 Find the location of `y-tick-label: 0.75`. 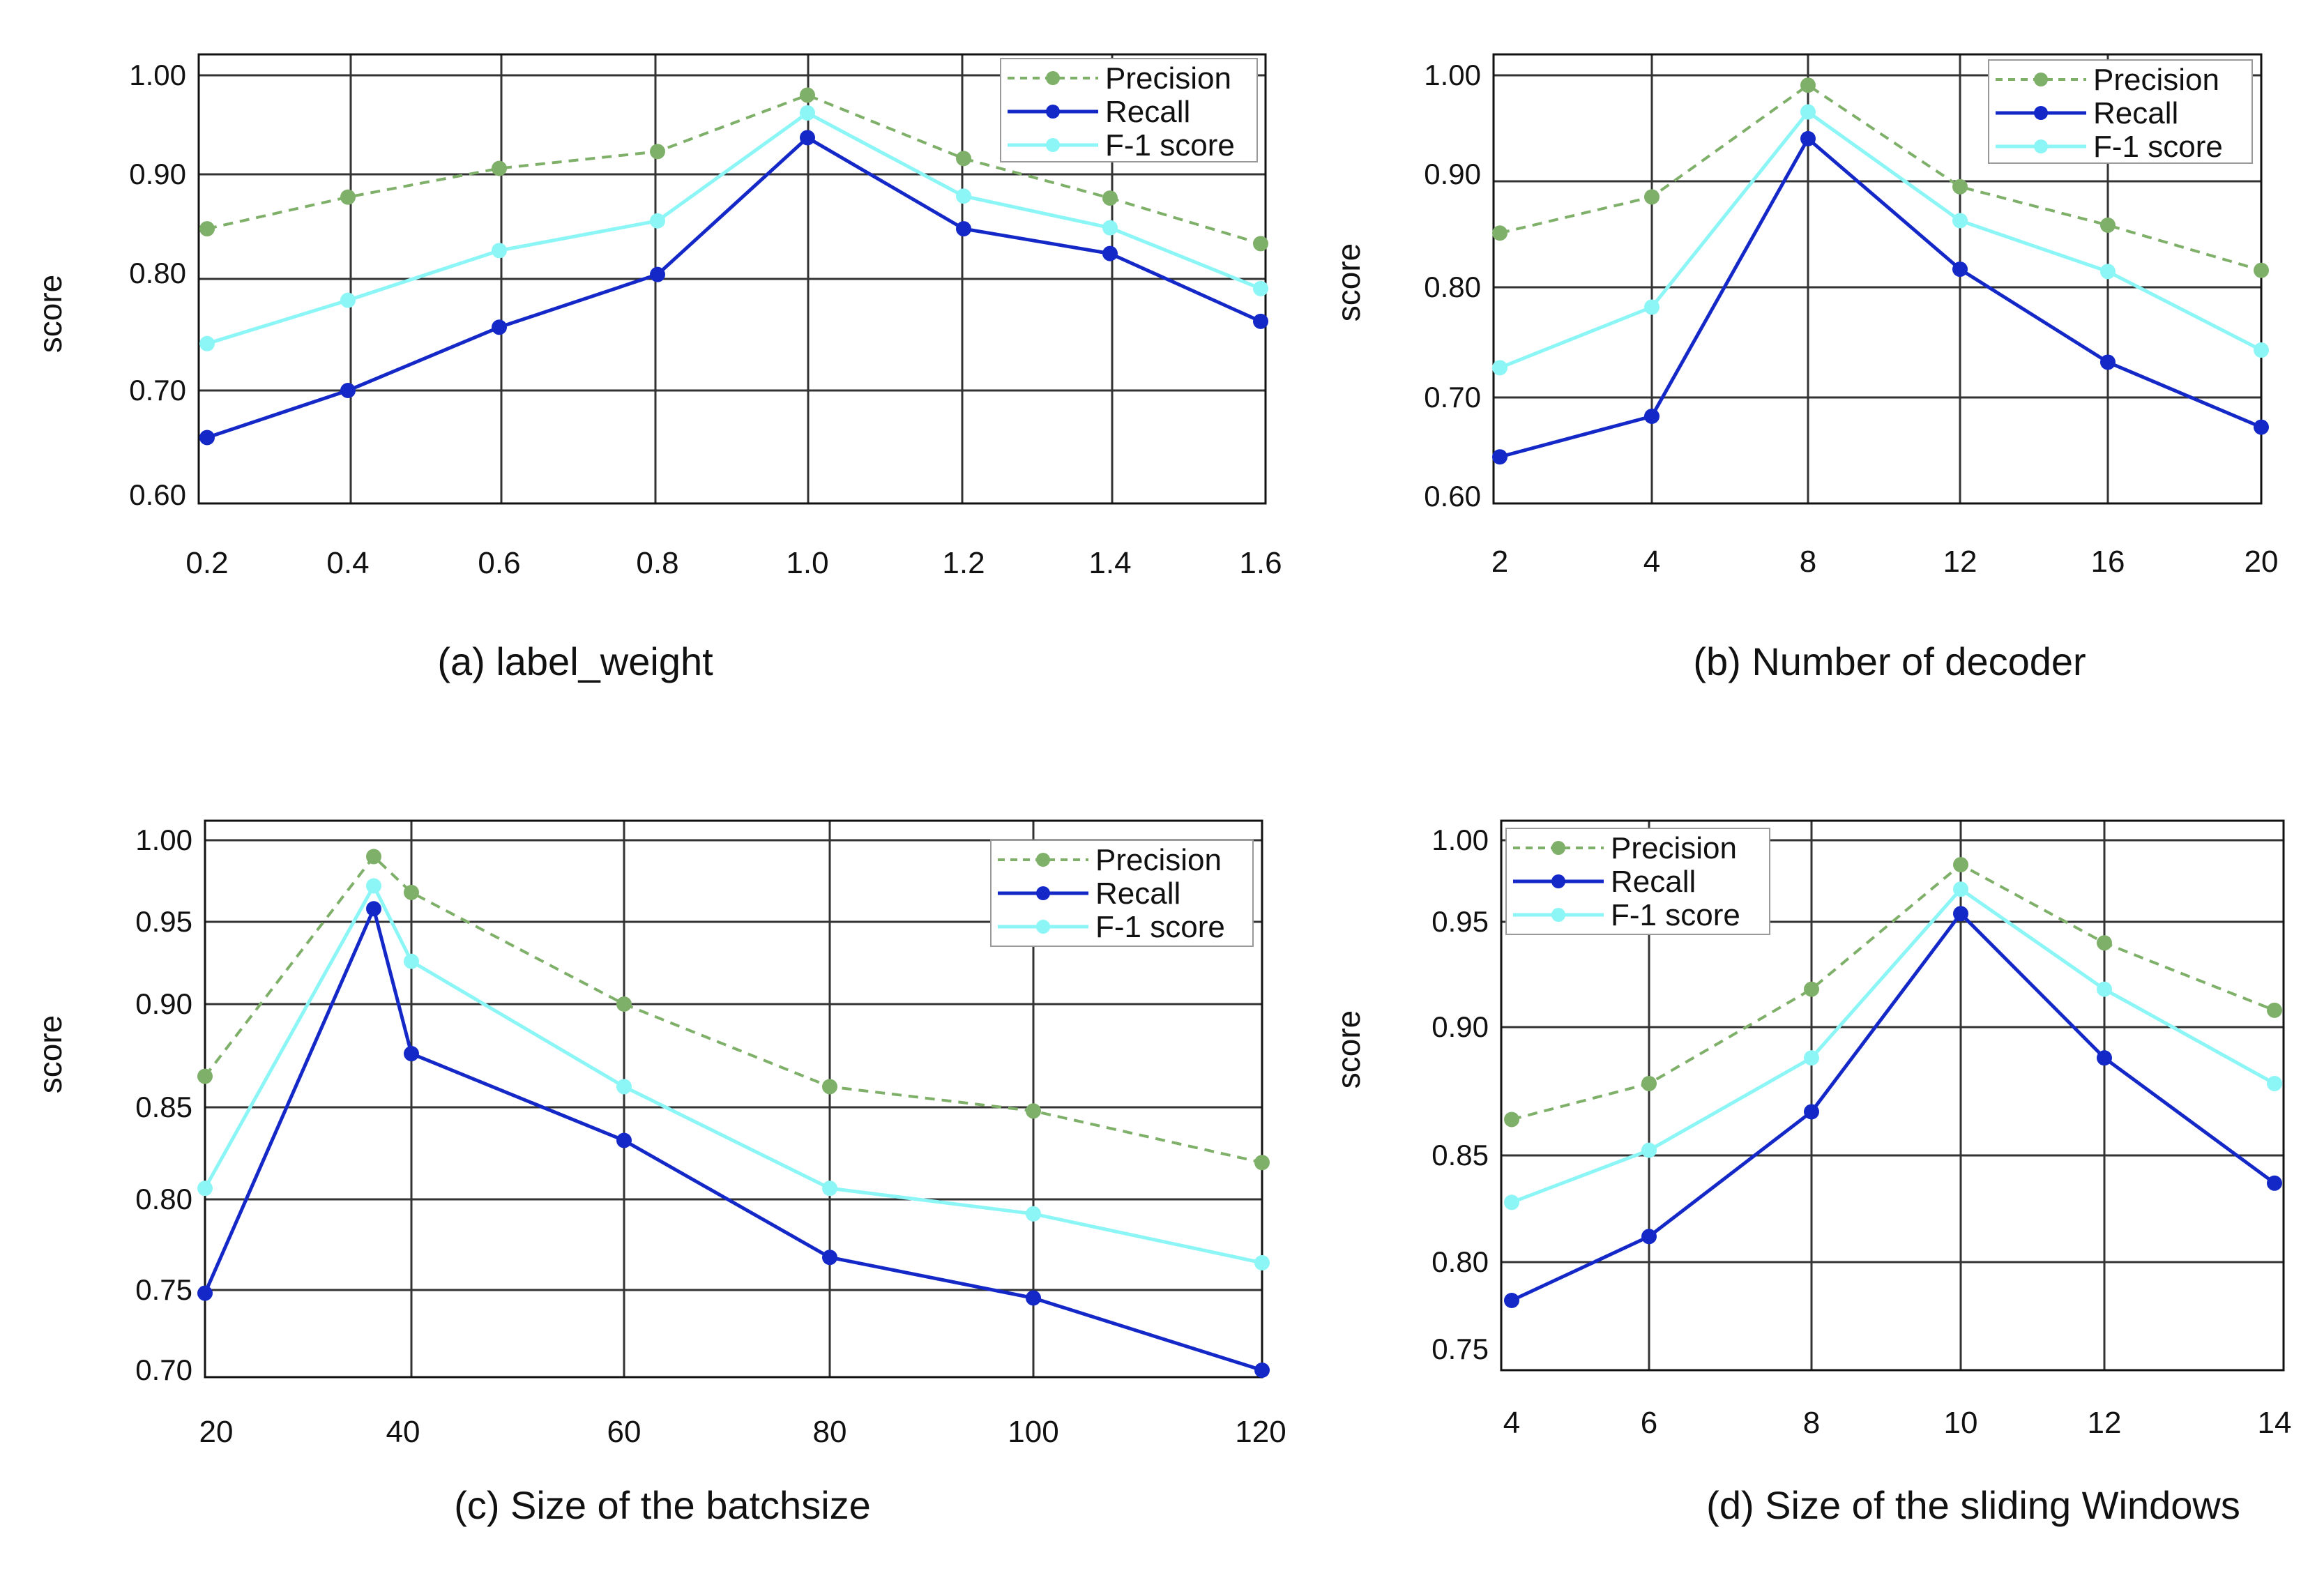

y-tick-label: 0.75 is located at coordinates (163, 1289).